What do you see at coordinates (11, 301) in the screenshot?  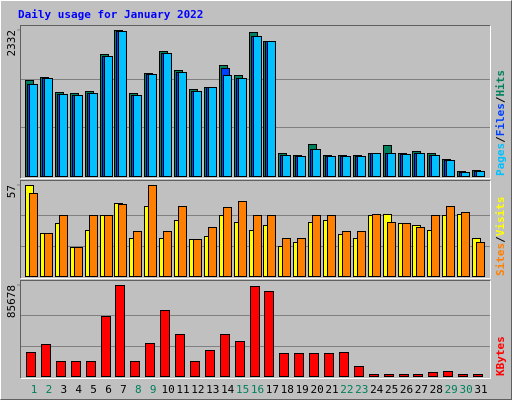 I see `y-tick-label: 85678` at bounding box center [11, 301].